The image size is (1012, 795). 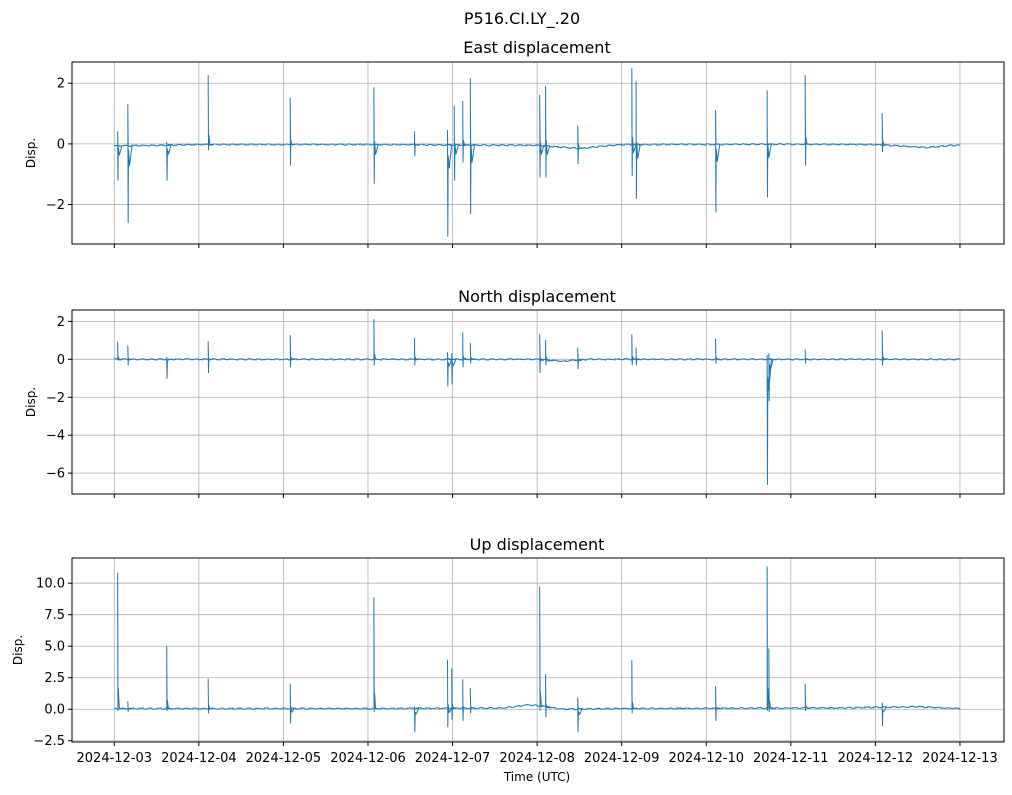 I want to click on y-tick-label: −4, so click(x=55, y=436).